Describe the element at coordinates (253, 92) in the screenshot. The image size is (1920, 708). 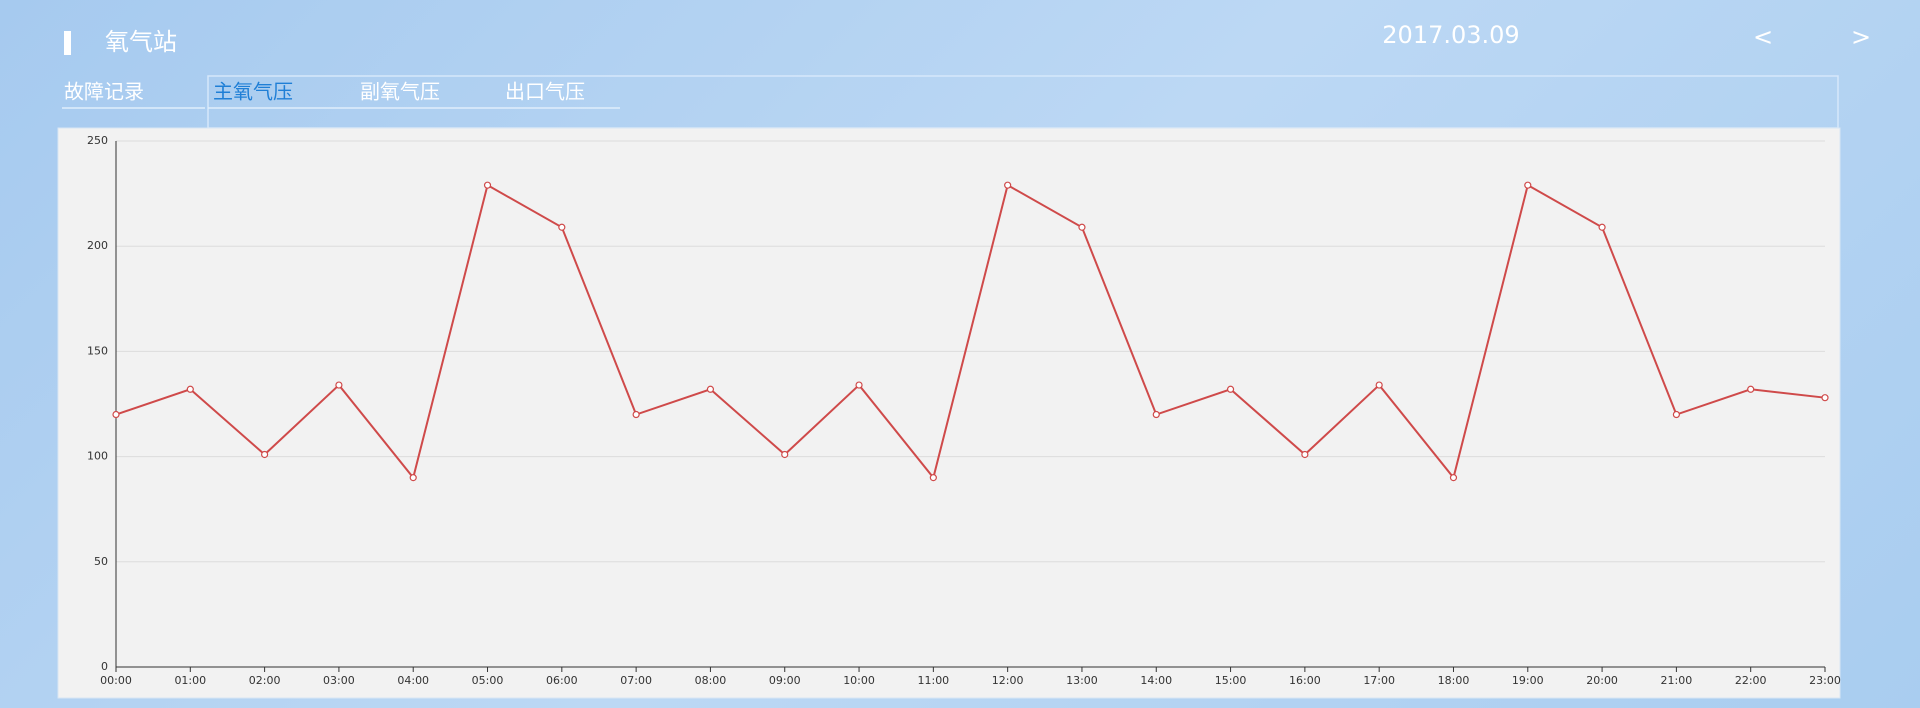
I see `tab: 主氧气压` at that location.